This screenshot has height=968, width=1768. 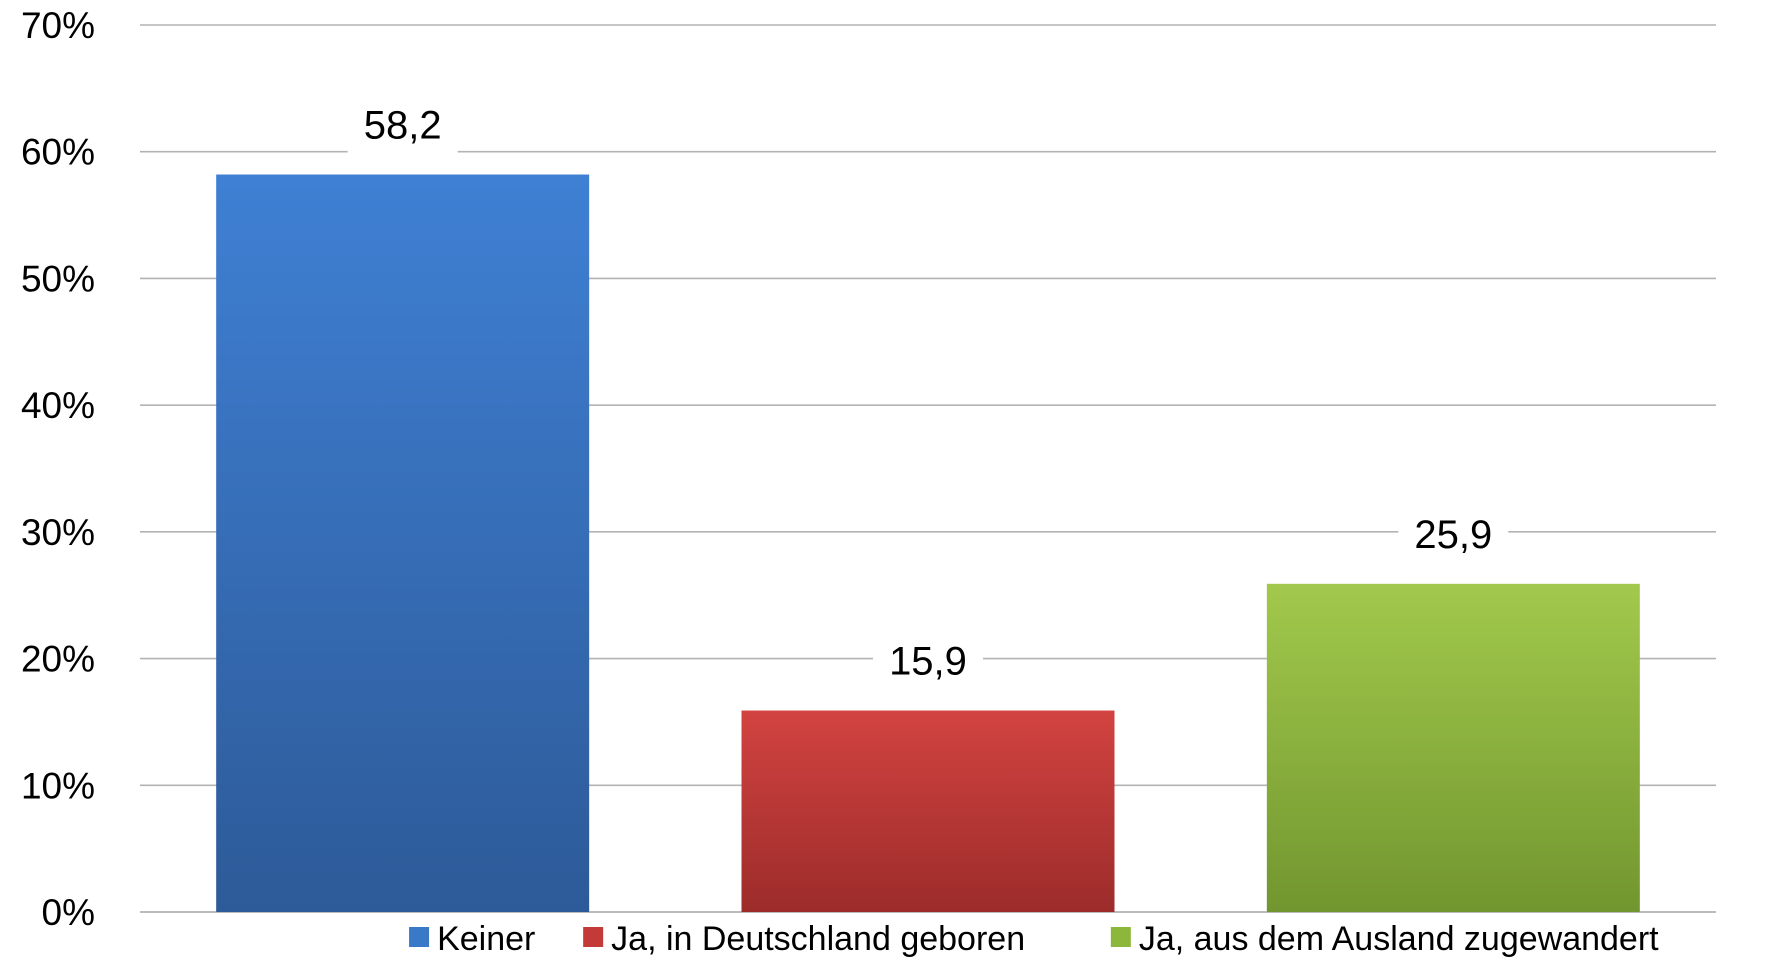 I want to click on data-label-1: 58,2, so click(x=403, y=126).